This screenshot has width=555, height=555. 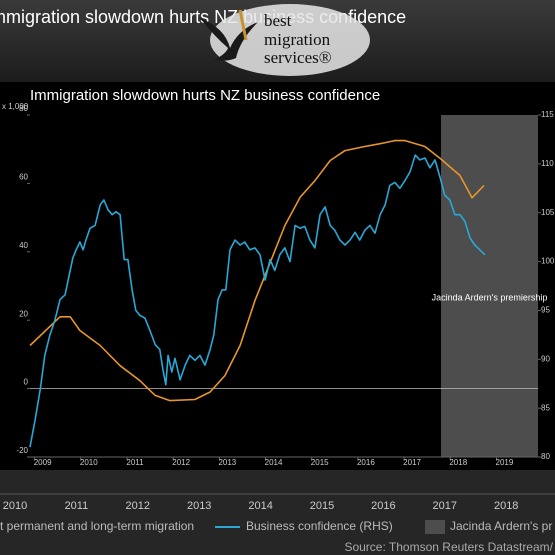 I want to click on legend-label: t permanent and long-term migration, so click(x=97, y=526).